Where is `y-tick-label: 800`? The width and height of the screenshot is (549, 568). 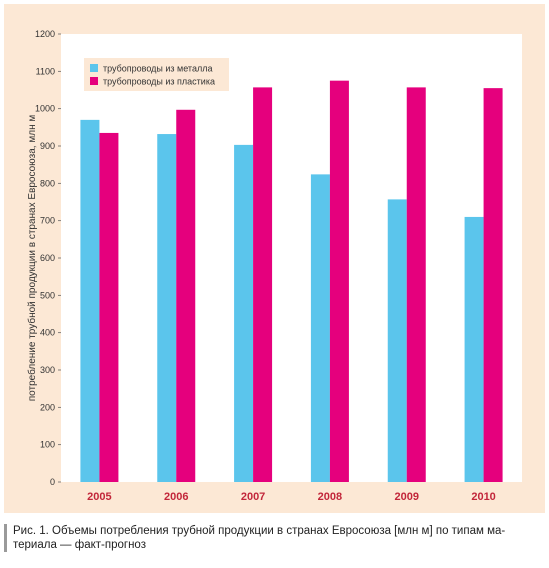
y-tick-label: 800 is located at coordinates (47, 183).